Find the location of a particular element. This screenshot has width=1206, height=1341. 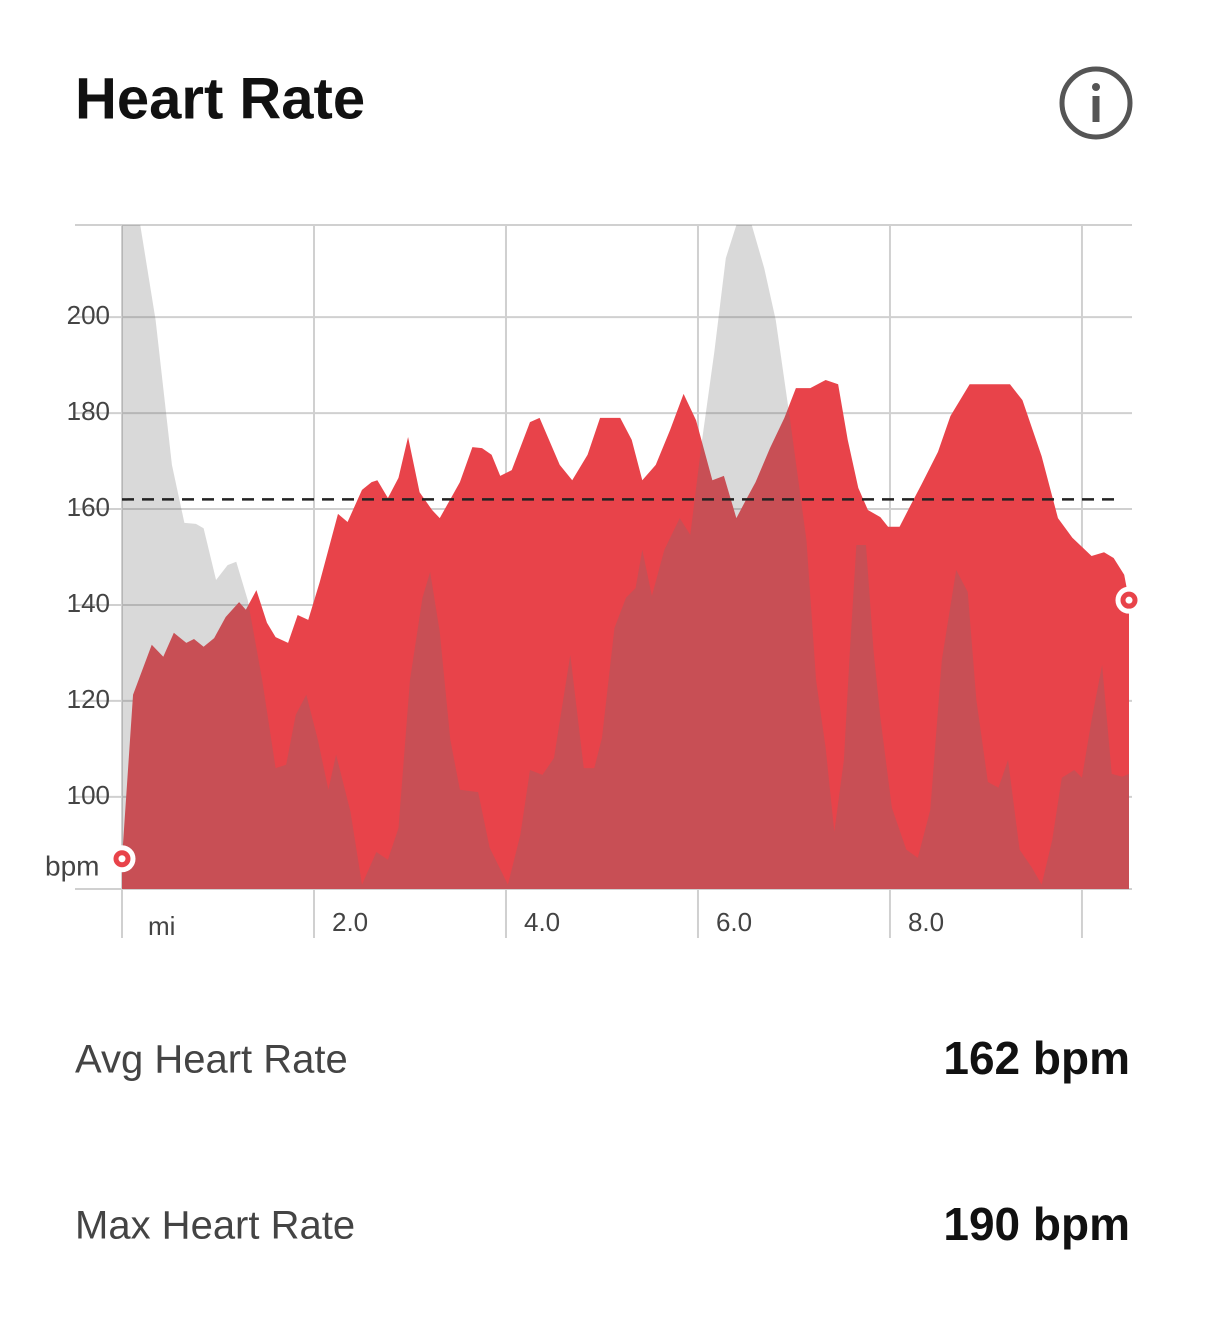

info-button is located at coordinates (1096, 103).